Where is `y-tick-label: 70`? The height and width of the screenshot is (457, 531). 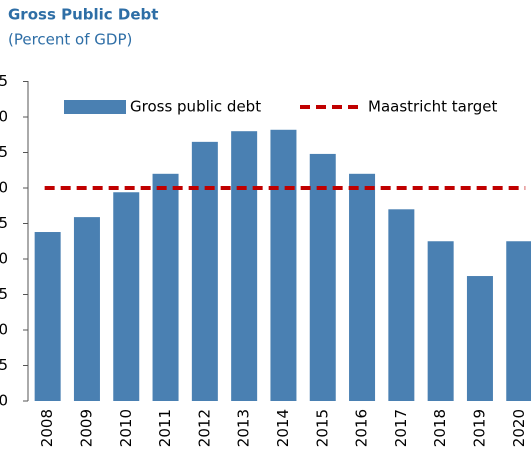
y-tick-label: 70 is located at coordinates (4, 117).